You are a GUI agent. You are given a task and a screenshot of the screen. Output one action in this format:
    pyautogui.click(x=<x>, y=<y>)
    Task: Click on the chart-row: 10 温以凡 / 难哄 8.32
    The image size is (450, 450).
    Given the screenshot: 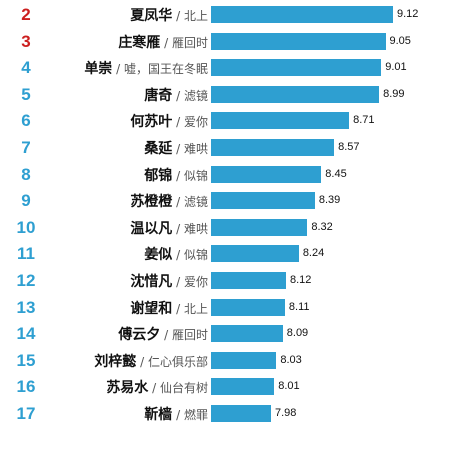 What is the action you would take?
    pyautogui.click(x=225, y=227)
    